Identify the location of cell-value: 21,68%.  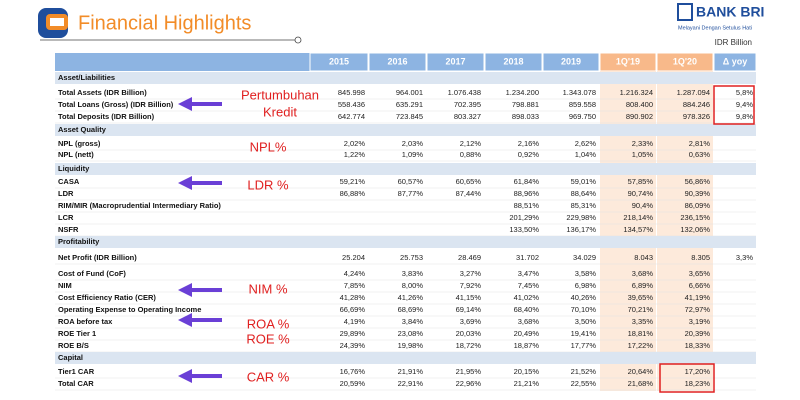
(641, 383).